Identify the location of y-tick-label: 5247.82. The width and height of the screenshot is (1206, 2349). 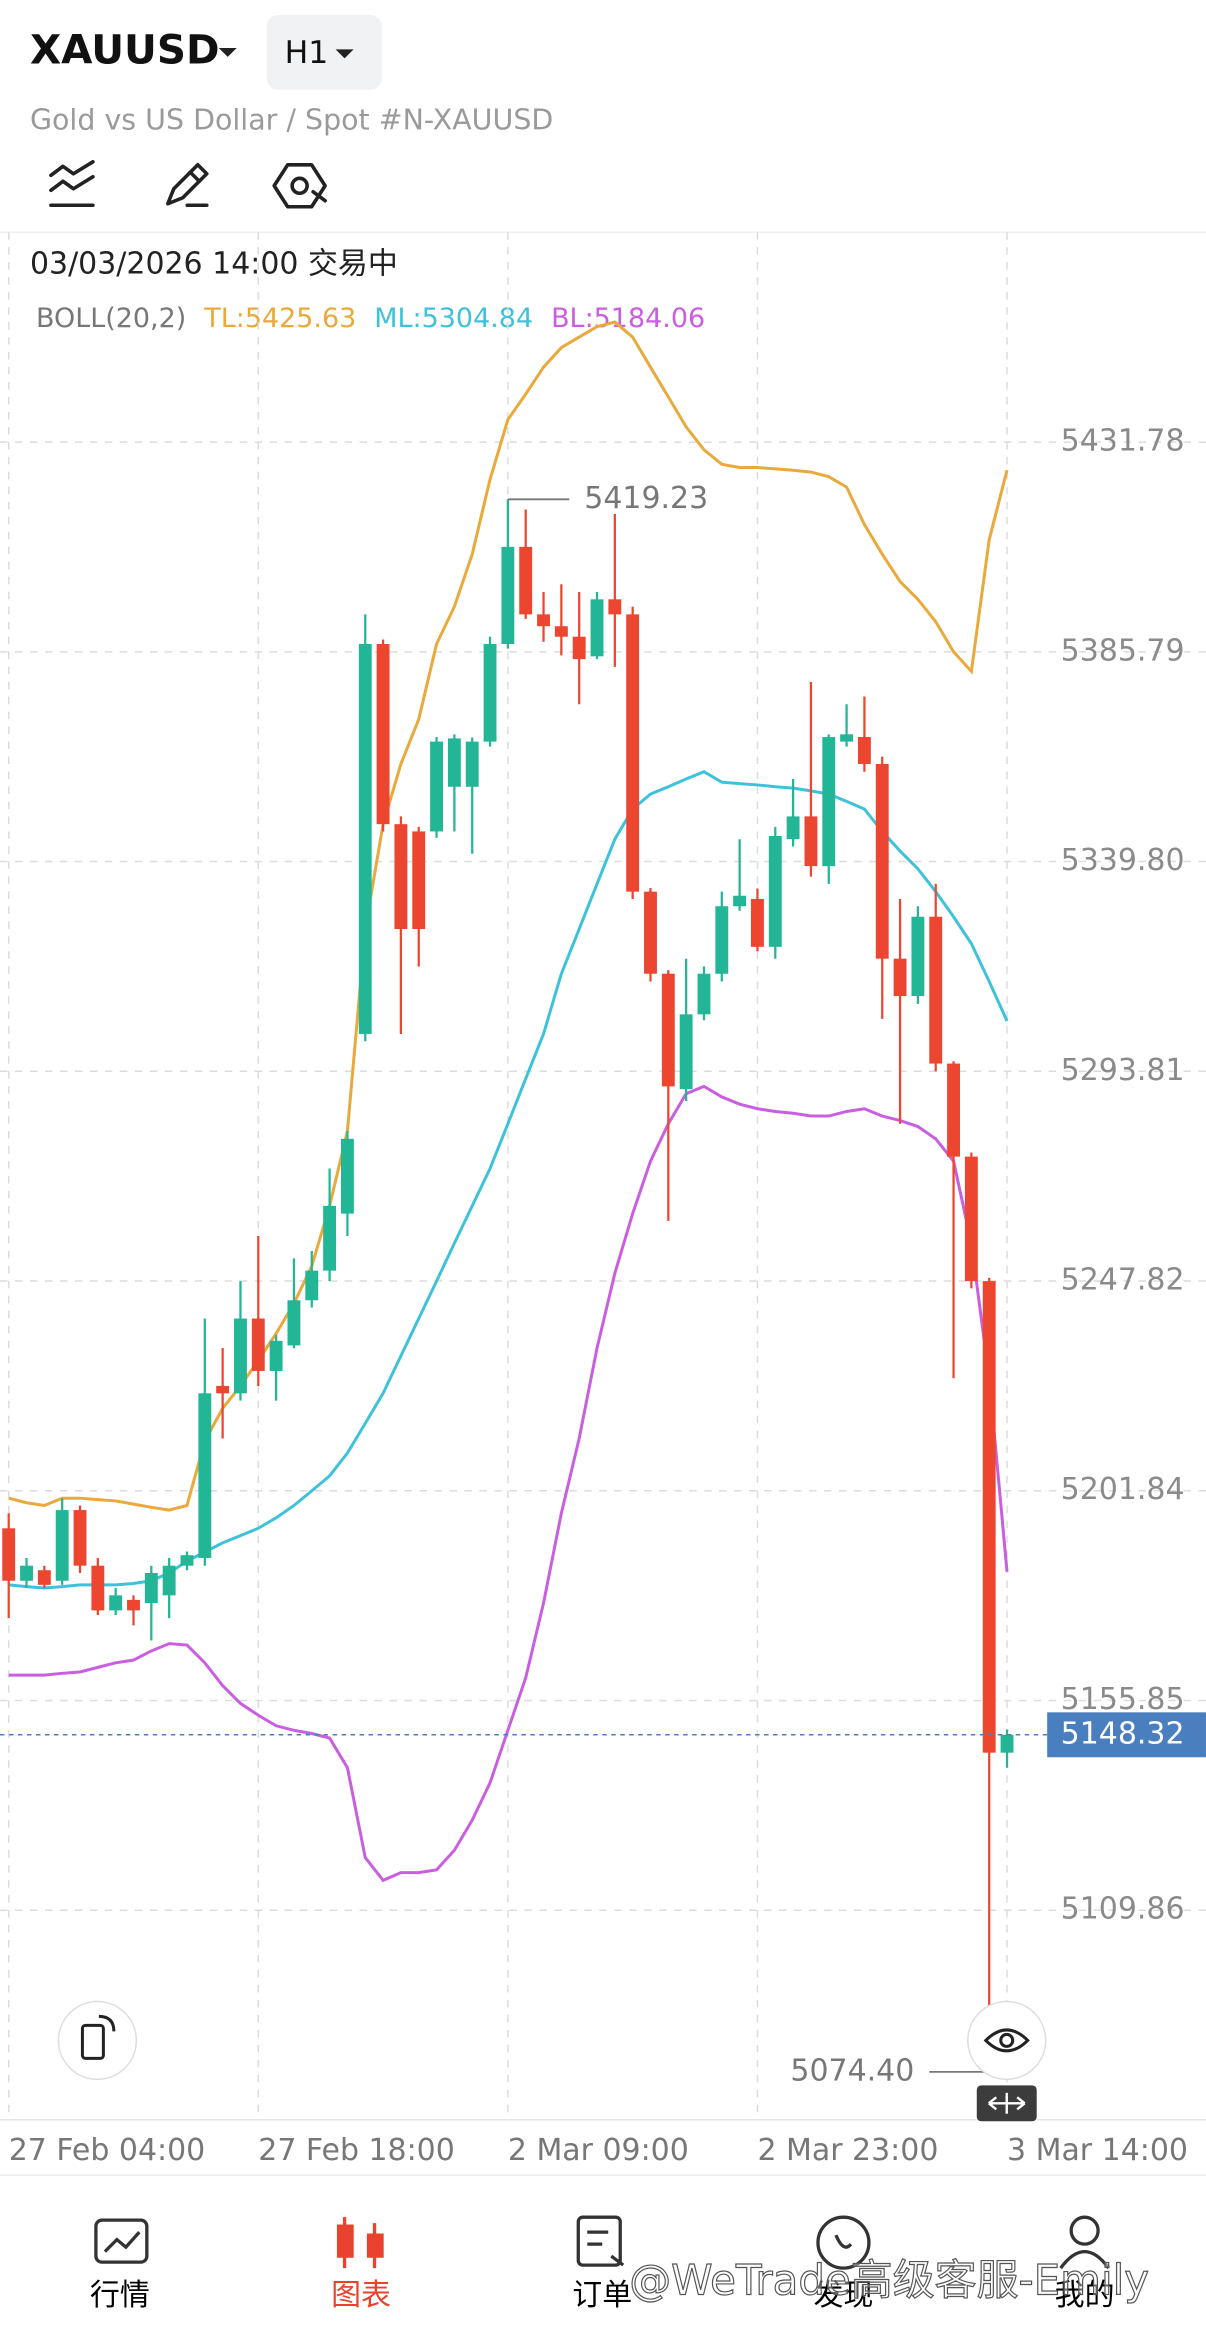
(1123, 1280).